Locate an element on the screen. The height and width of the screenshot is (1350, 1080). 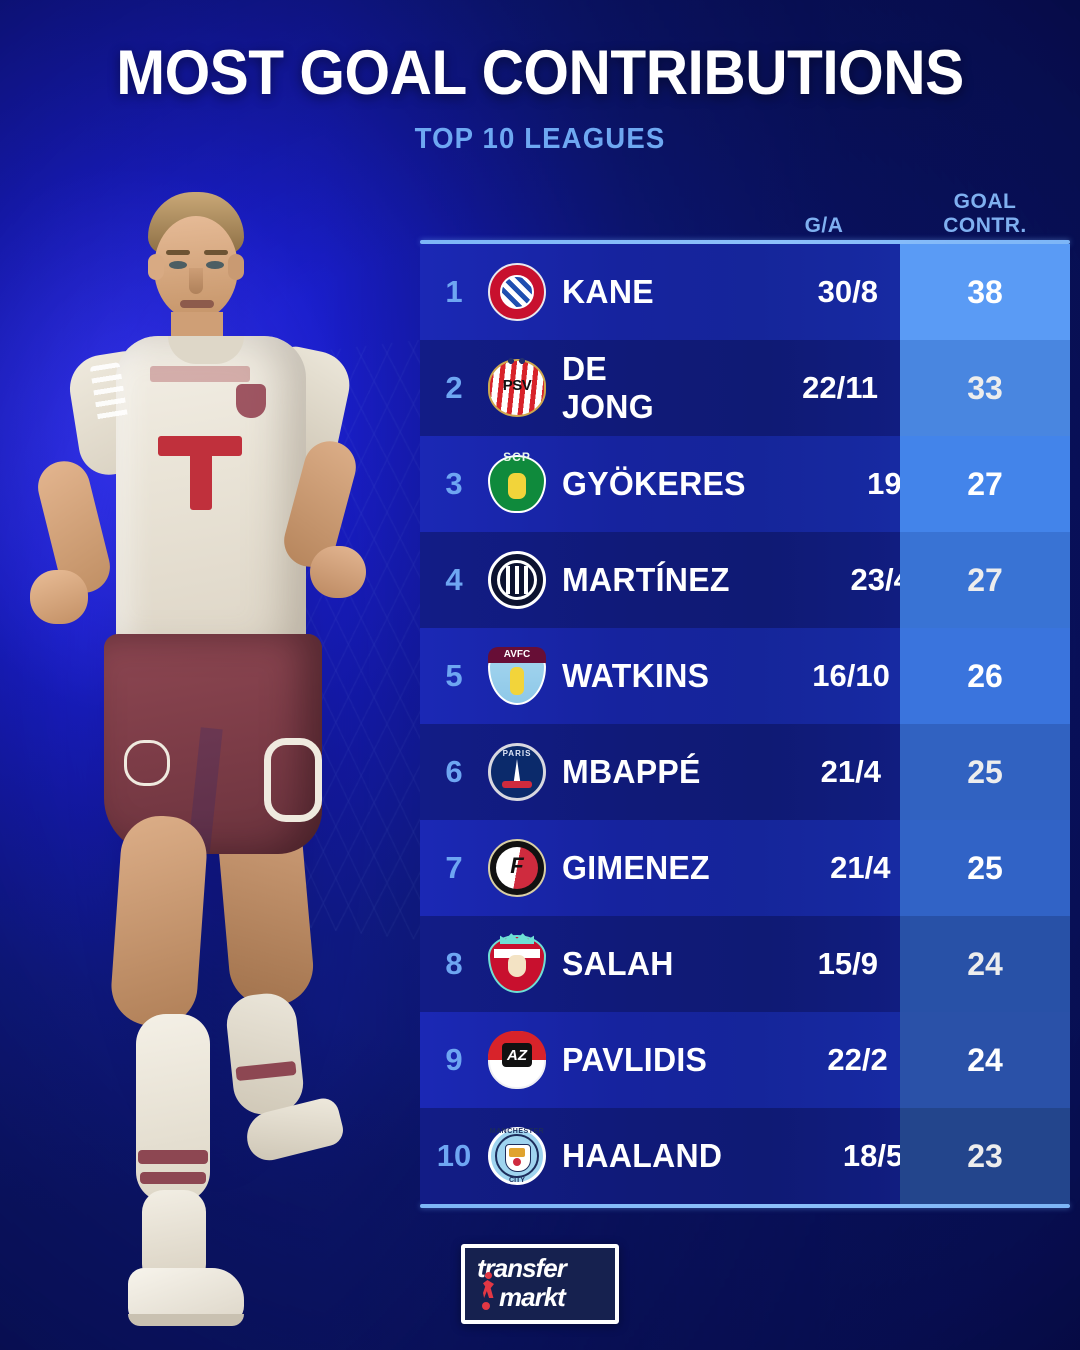
table-row: 8 SALAH 15/9 24 is located at coordinates (745, 964).